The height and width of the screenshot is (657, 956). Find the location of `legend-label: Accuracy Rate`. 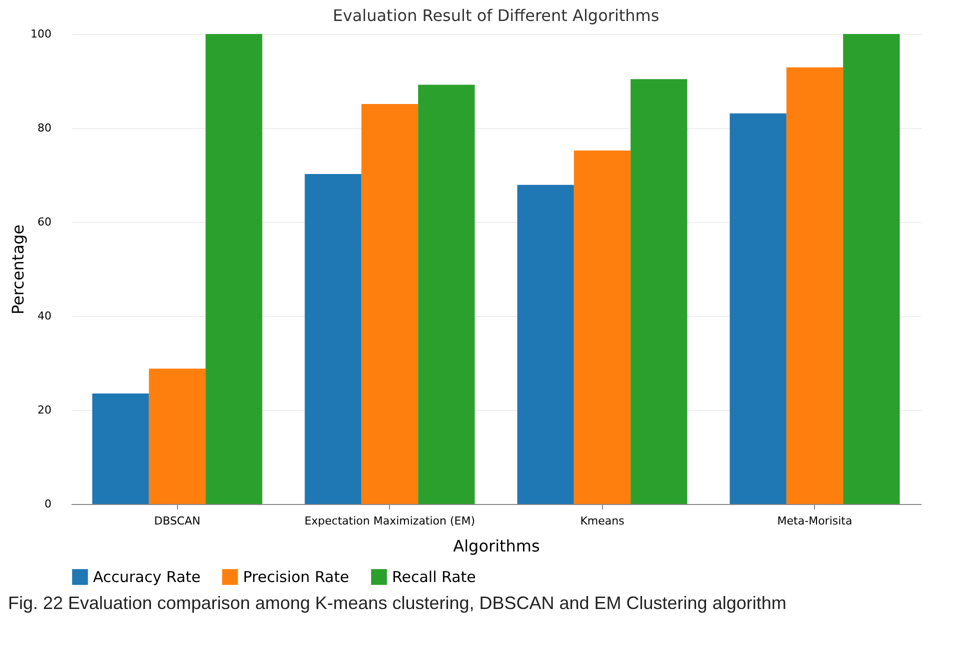

legend-label: Accuracy Rate is located at coordinates (147, 577).